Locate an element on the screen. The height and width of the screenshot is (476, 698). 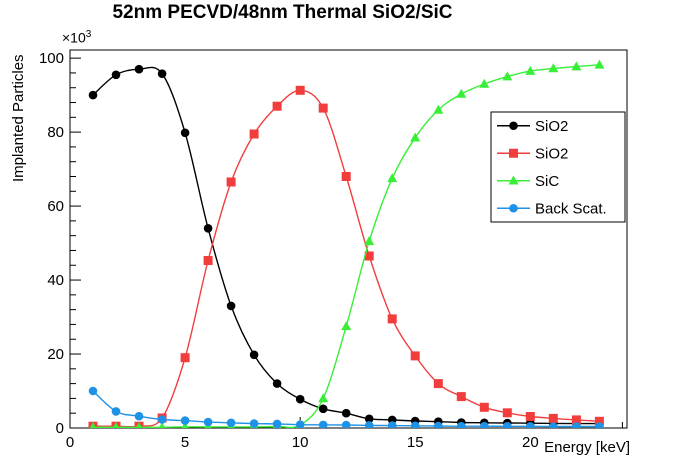
legend-border is located at coordinates (558, 167).